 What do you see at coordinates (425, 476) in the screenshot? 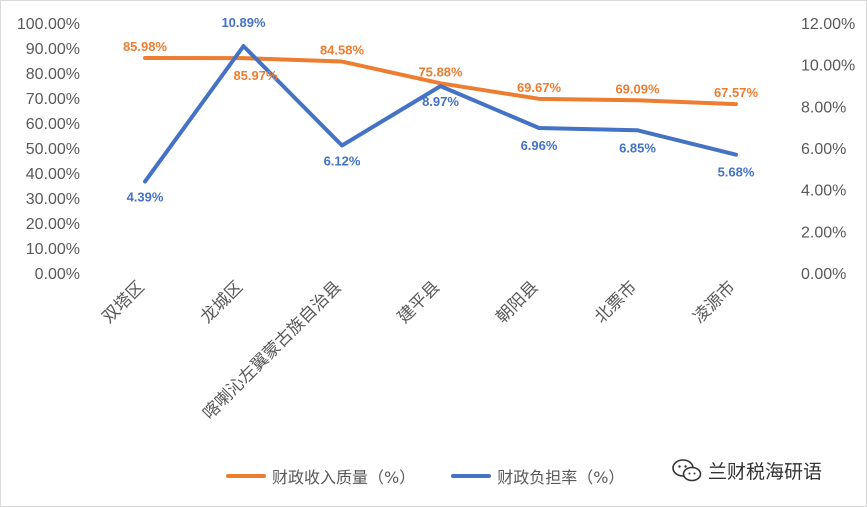
I see `legend: 财政收入质量（%） 财政负担率（%）` at bounding box center [425, 476].